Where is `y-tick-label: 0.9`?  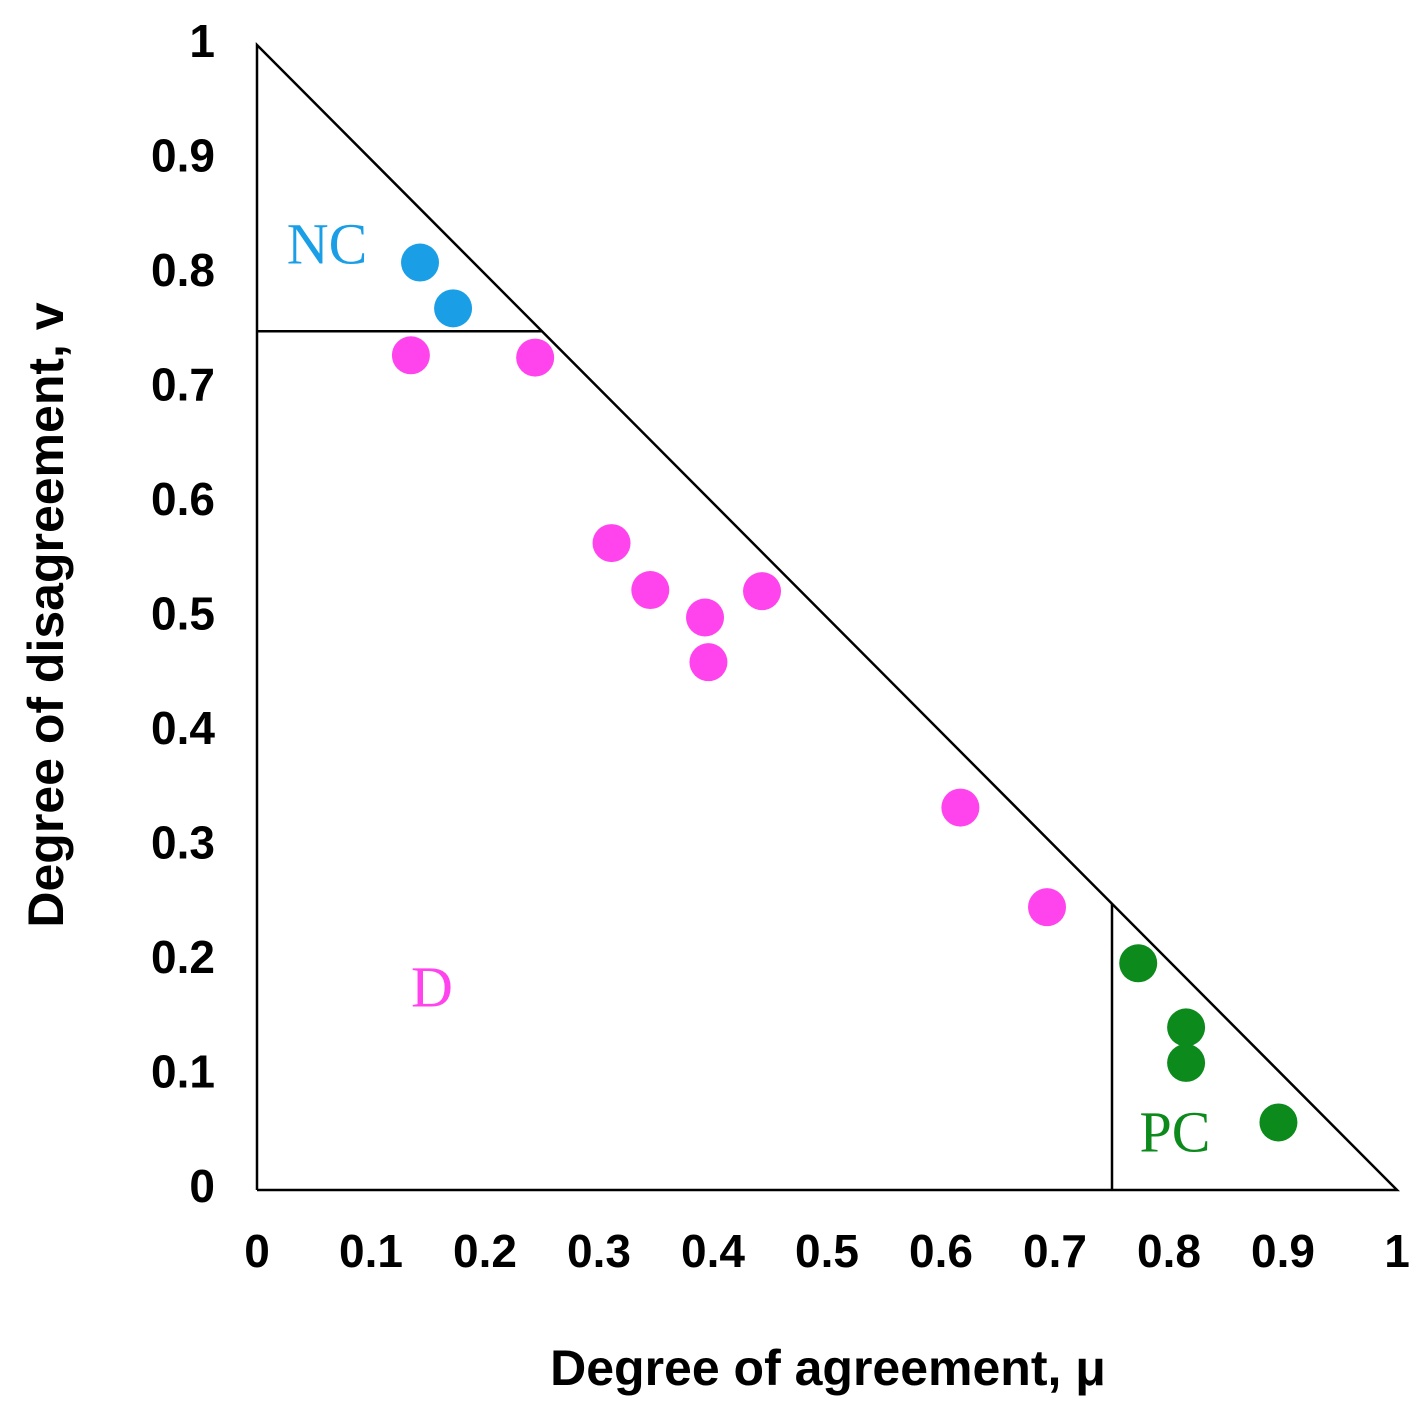
y-tick-label: 0.9 is located at coordinates (183, 156).